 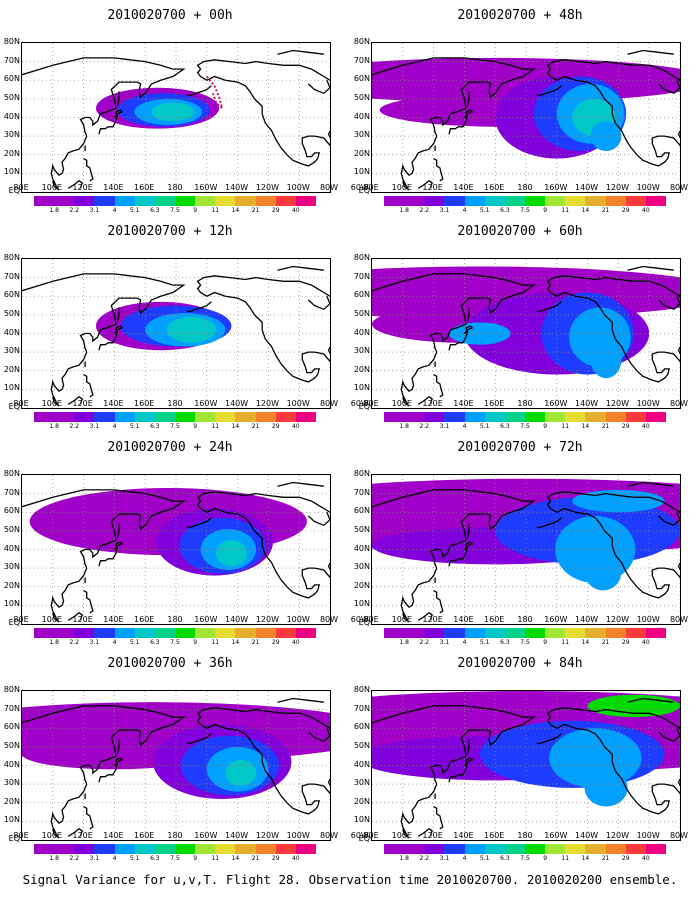 I want to click on panel-title: 2010020700 + 12h, so click(x=170, y=231).